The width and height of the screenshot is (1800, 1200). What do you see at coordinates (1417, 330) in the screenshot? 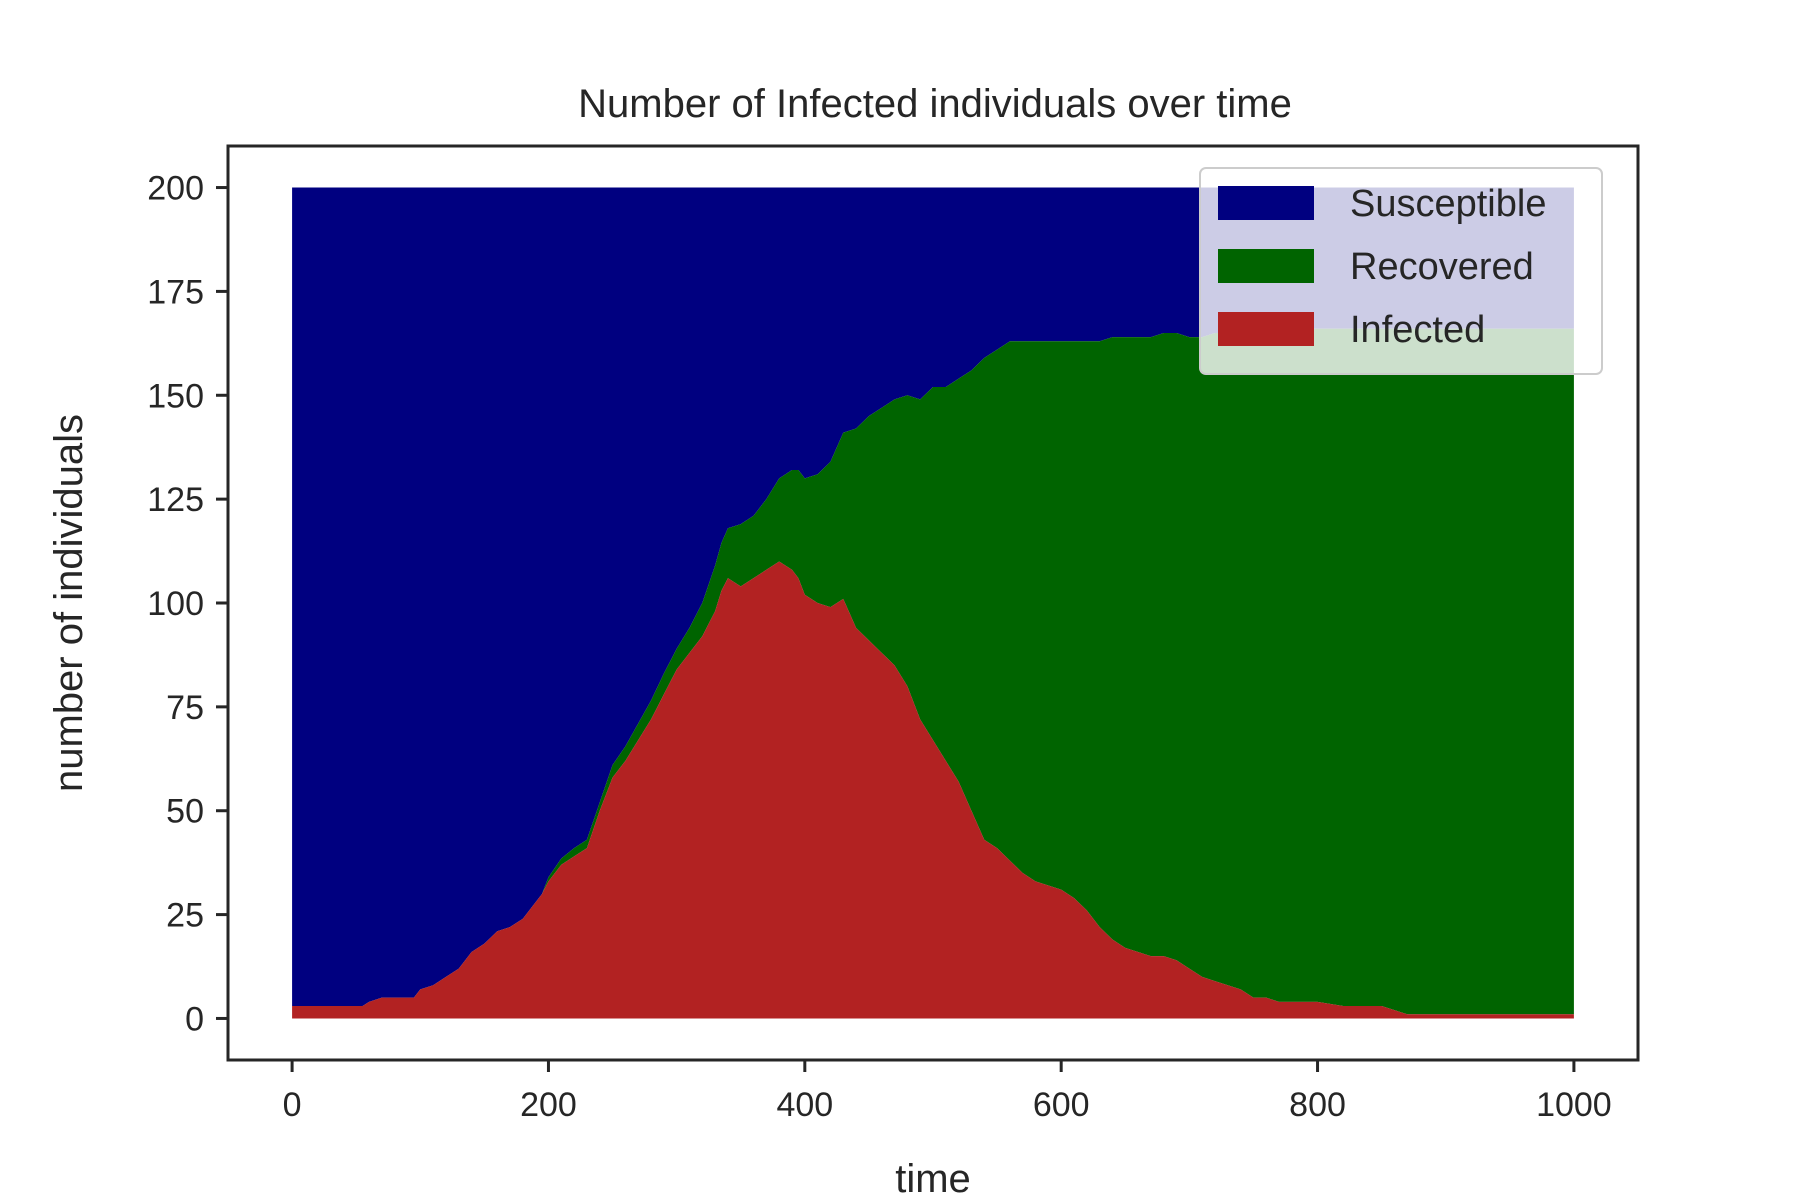
I see `legend-label: Infected` at bounding box center [1417, 330].